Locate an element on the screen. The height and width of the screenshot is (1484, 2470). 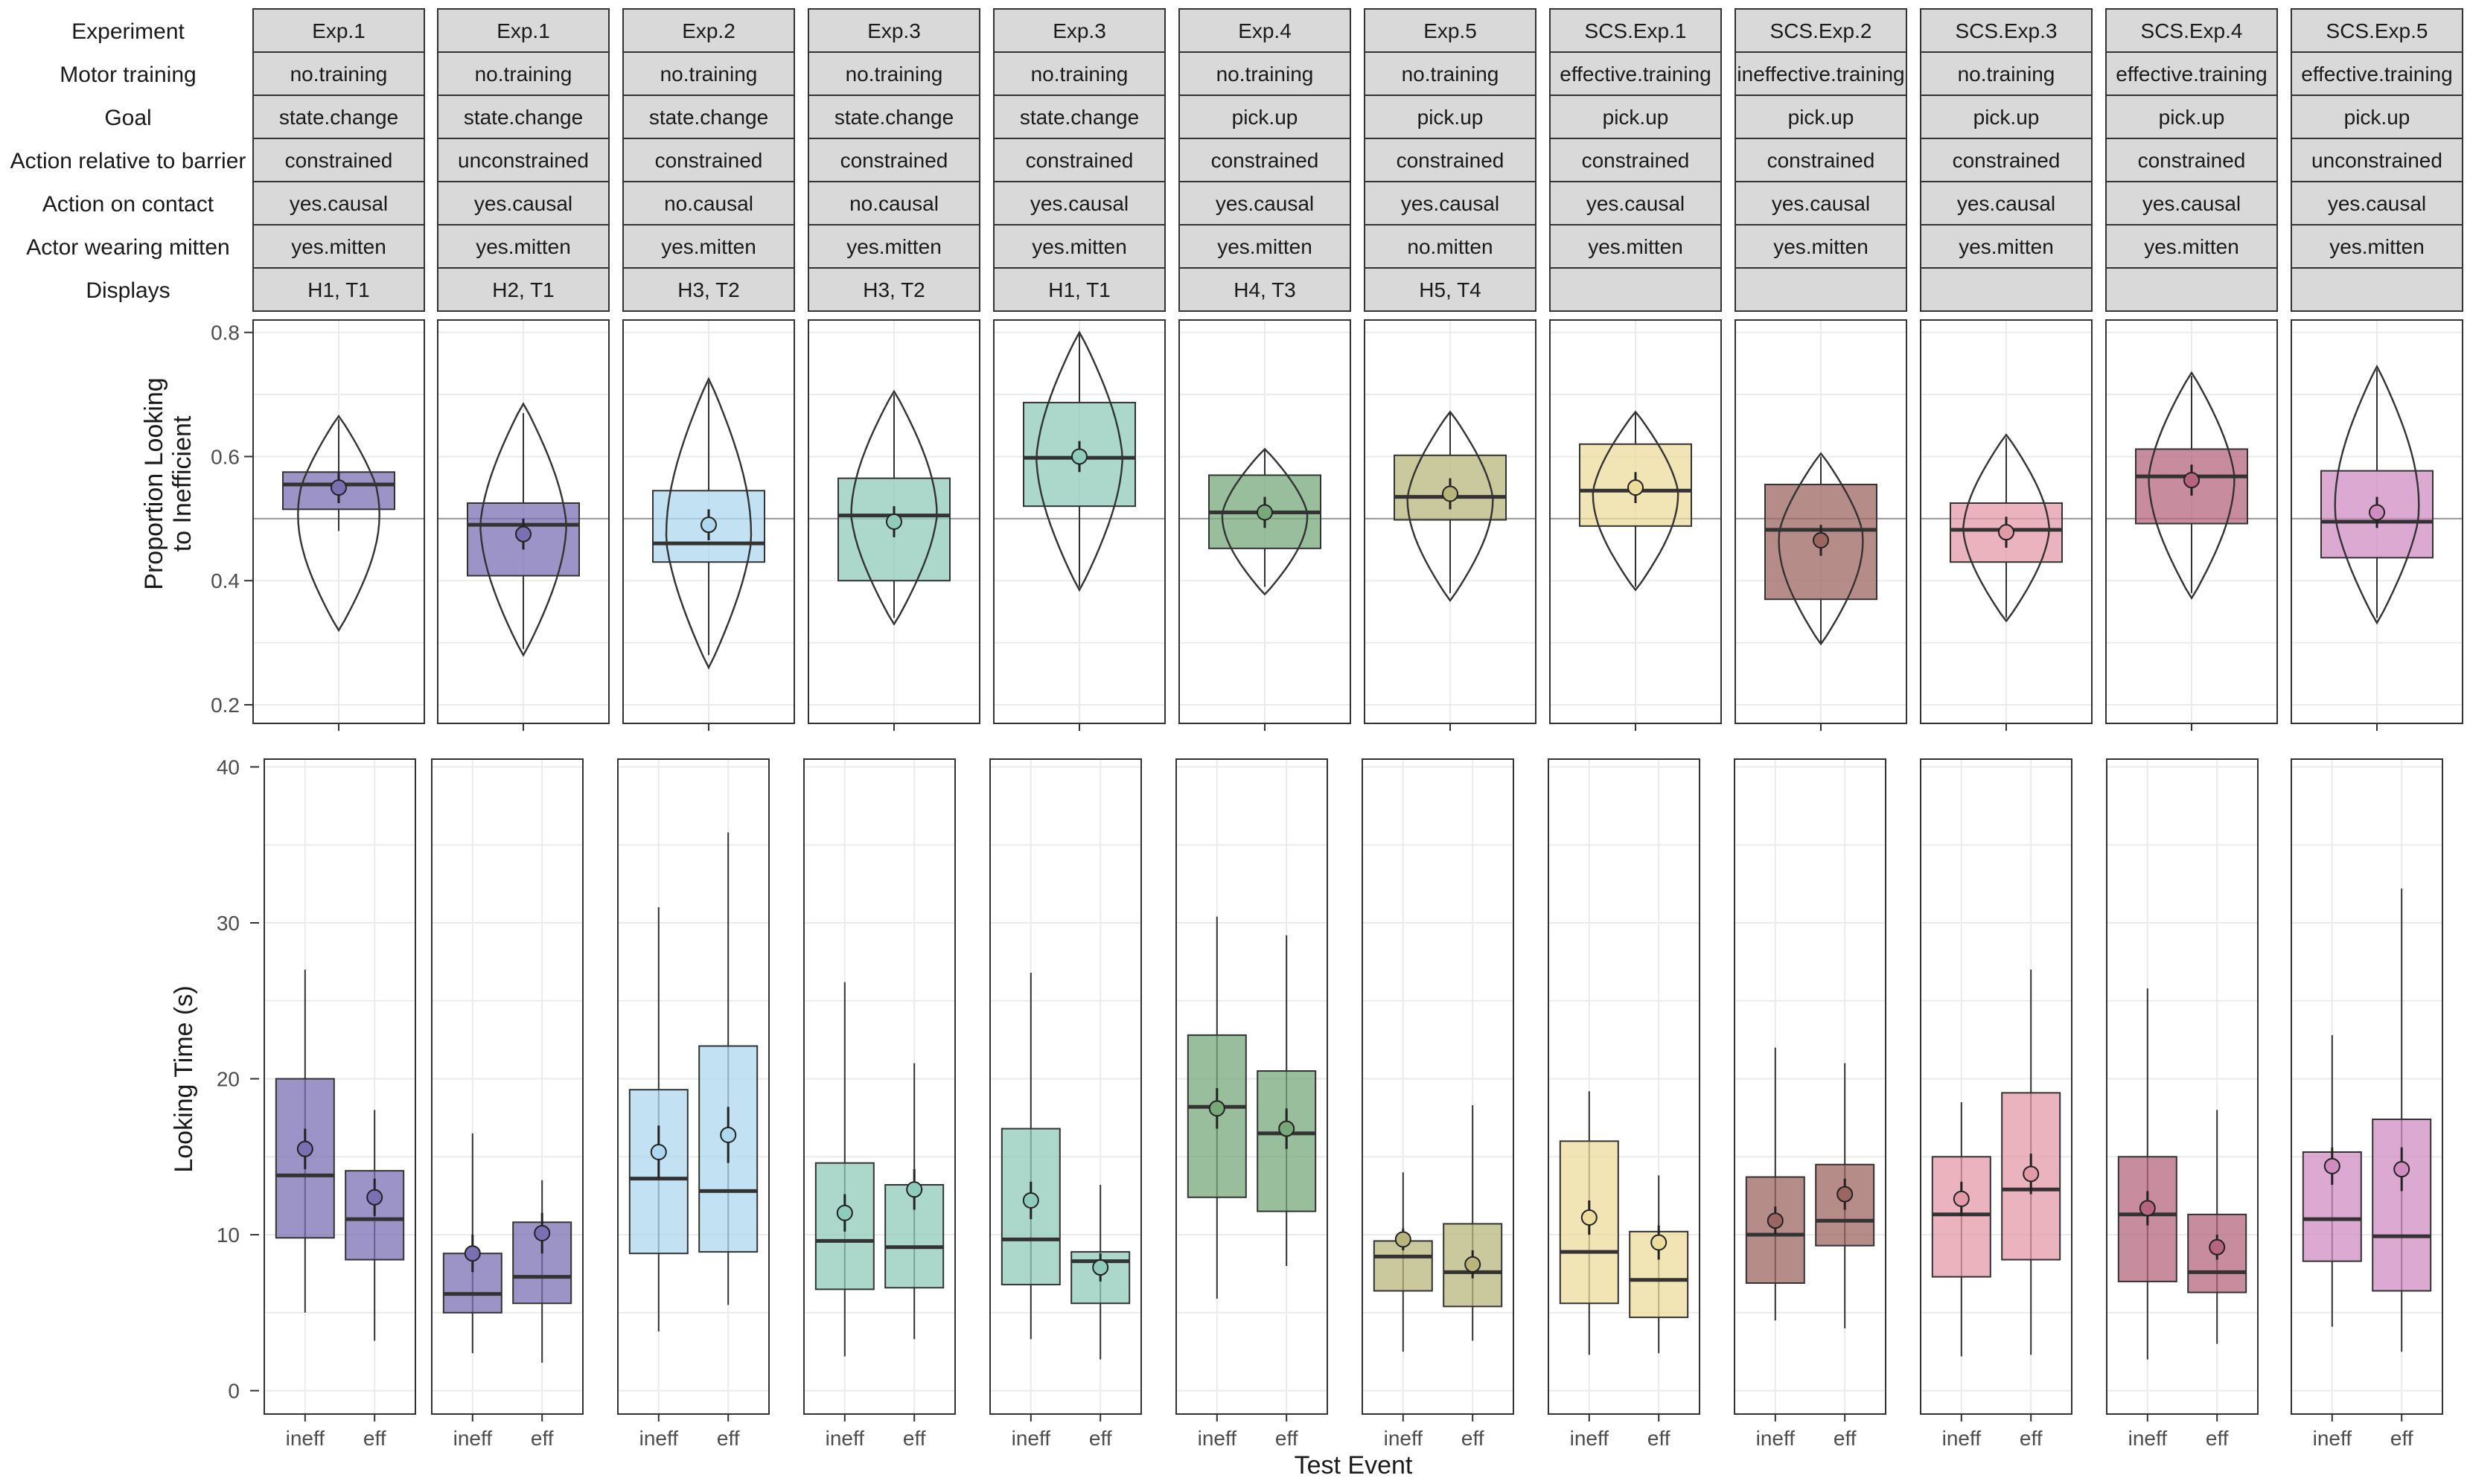
strip-label: SCS.Exp.5 is located at coordinates (2377, 30).